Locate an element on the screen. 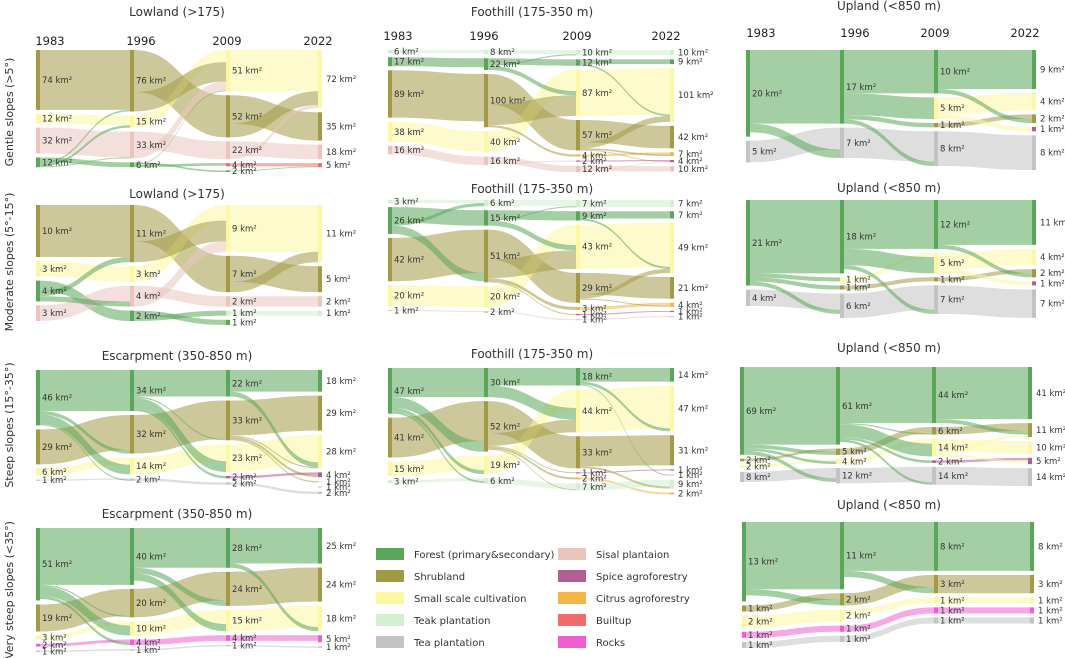 The width and height of the screenshot is (1065, 658). value-label: 31 km² is located at coordinates (693, 451).